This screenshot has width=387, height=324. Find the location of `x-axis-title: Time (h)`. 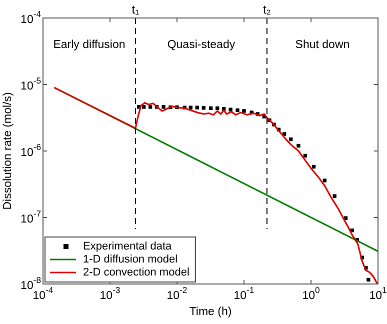

x-axis-title: Time (h) is located at coordinates (210, 312).